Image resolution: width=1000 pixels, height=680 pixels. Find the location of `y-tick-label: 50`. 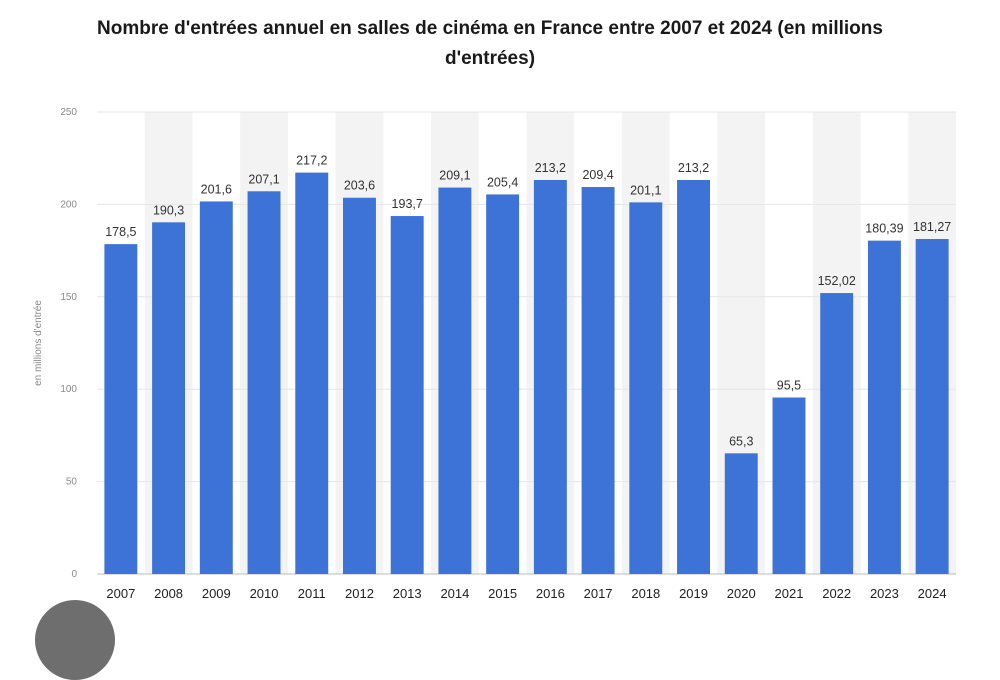

y-tick-label: 50 is located at coordinates (72, 482).